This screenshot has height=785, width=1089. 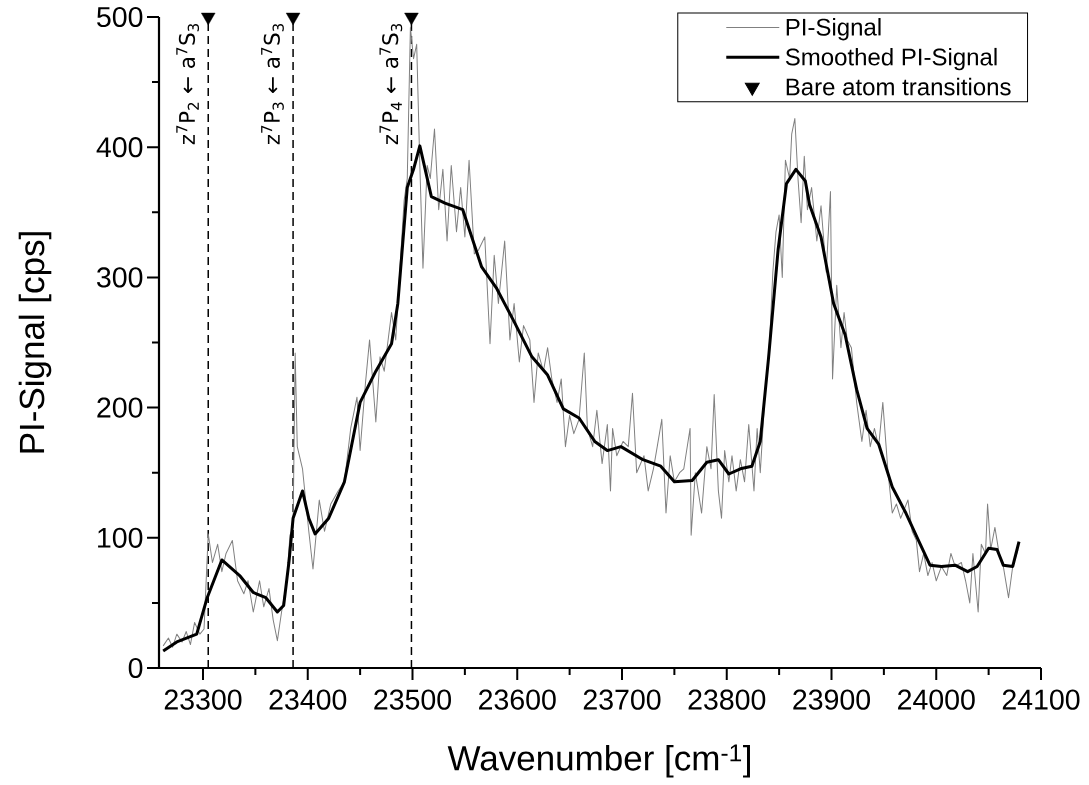 I want to click on x-tick-label: 23900, so click(x=831, y=699).